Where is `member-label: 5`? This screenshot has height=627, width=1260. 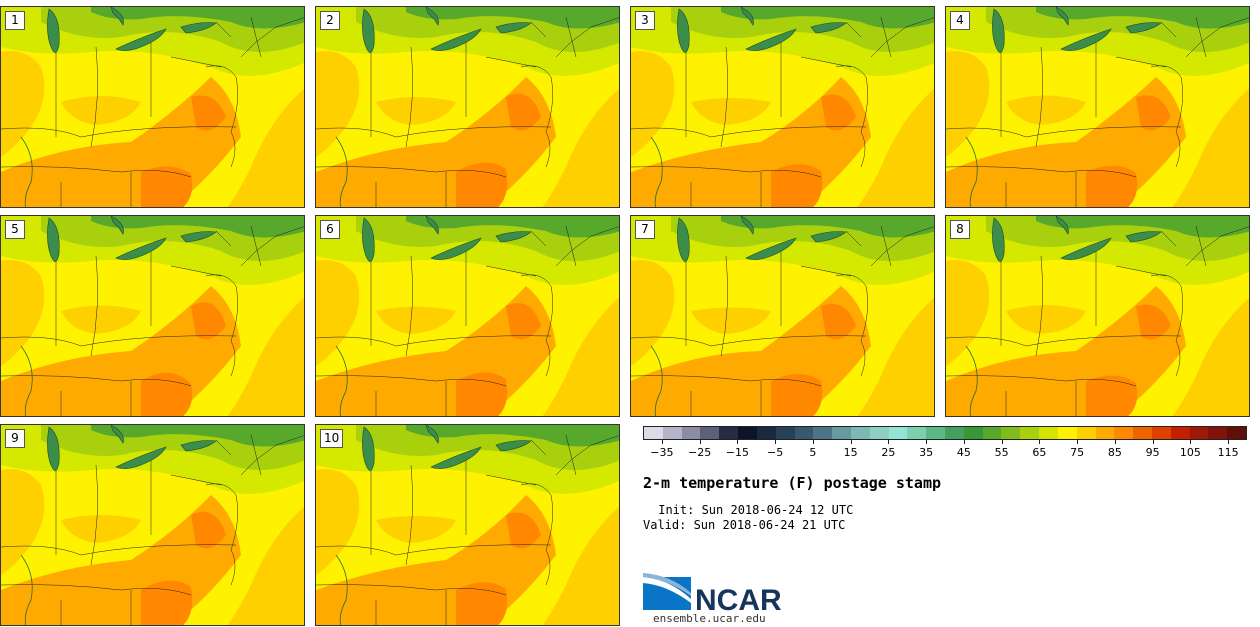
member-label: 5 is located at coordinates (15, 229).